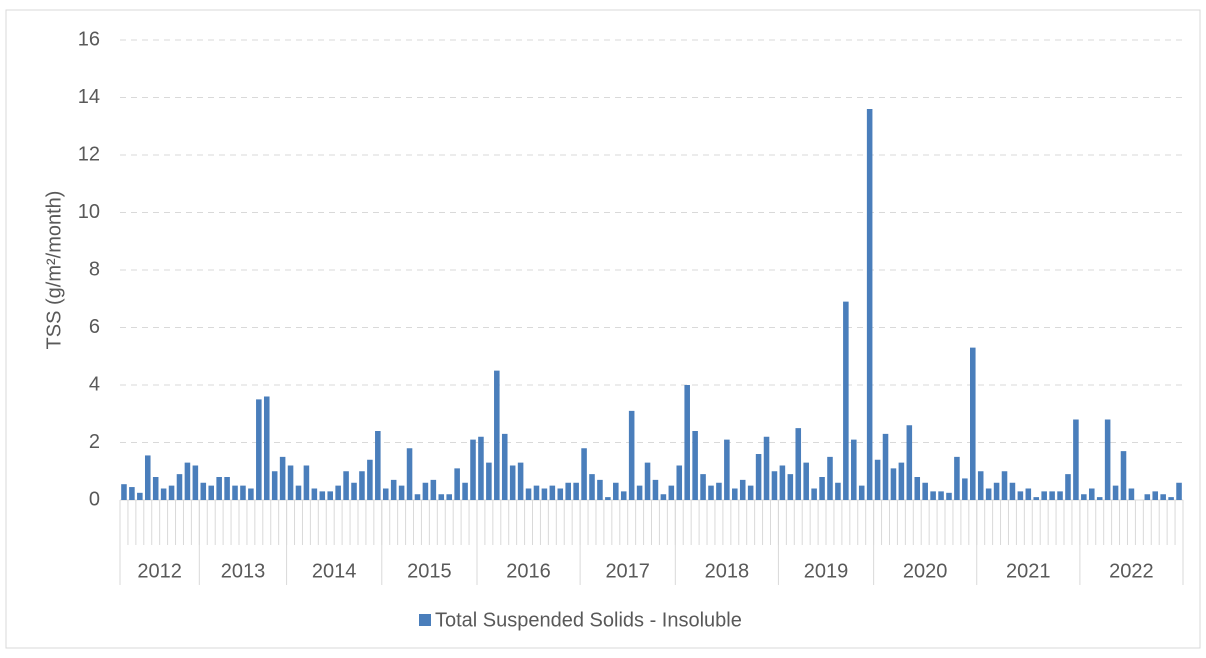 This screenshot has height=658, width=1206. What do you see at coordinates (243, 571) in the screenshot?
I see `group-label: 2013` at bounding box center [243, 571].